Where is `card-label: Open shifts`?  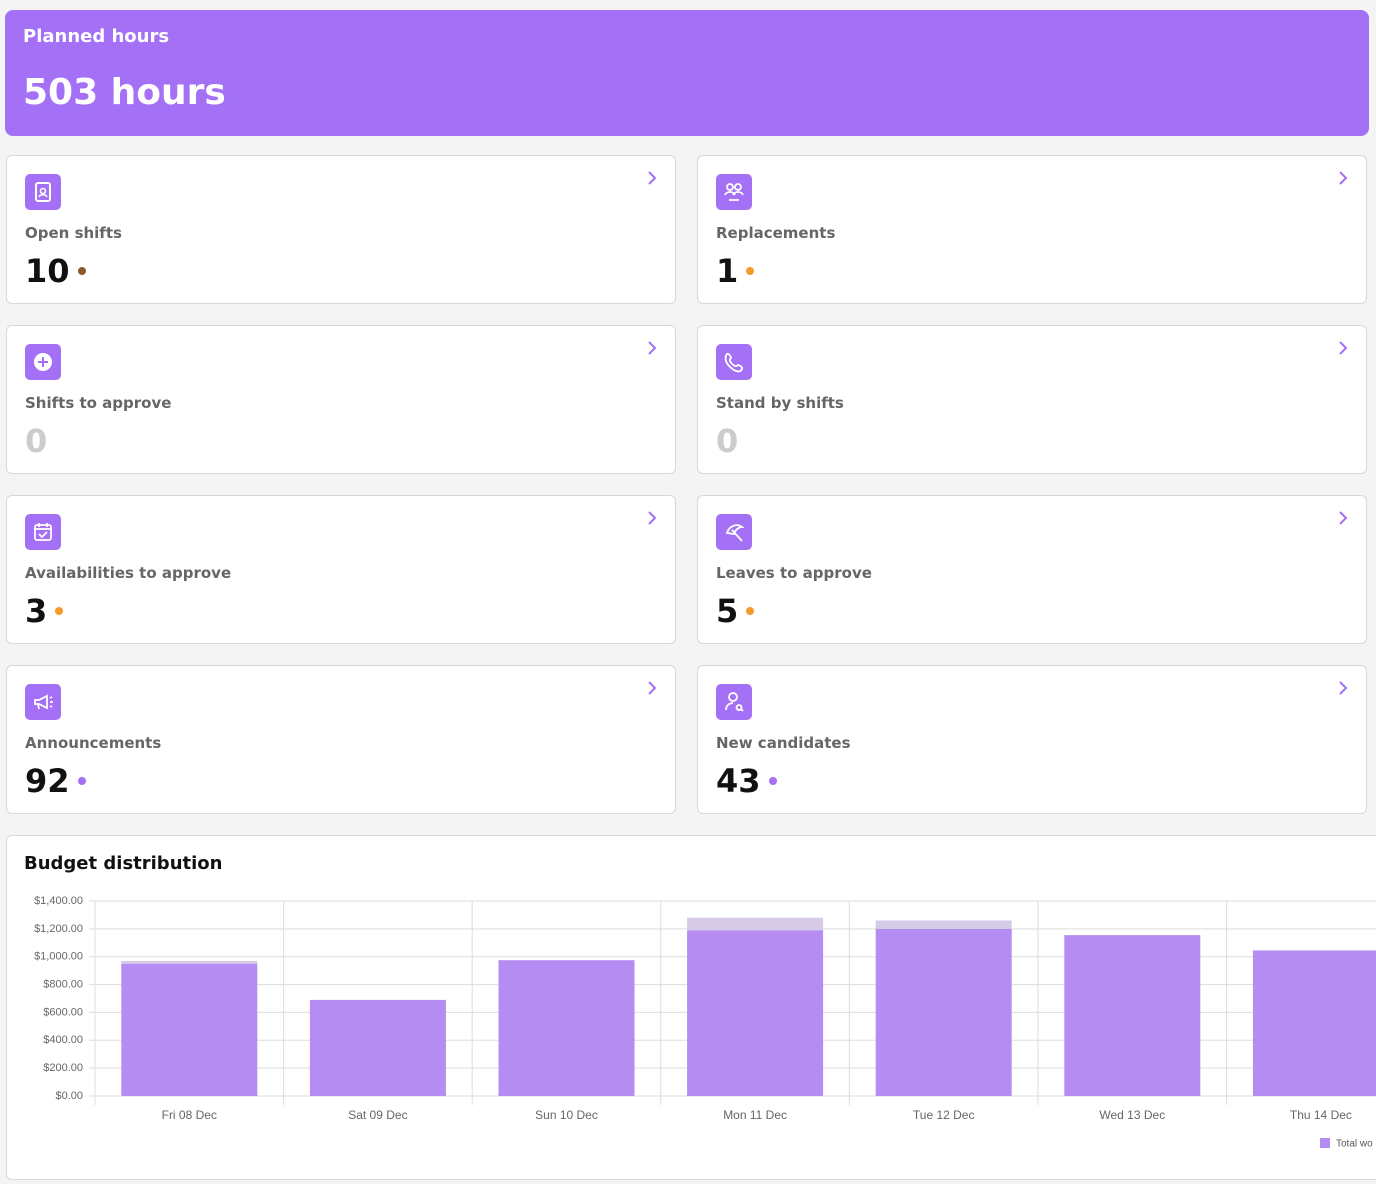 card-label: Open shifts is located at coordinates (73, 233).